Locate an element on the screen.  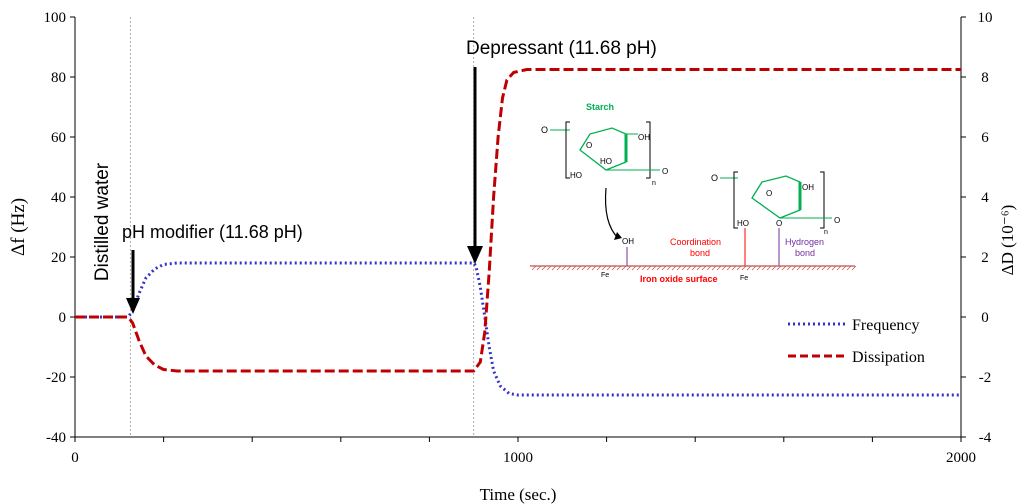
y-left-tick-label: 100 is located at coordinates (55, 18).